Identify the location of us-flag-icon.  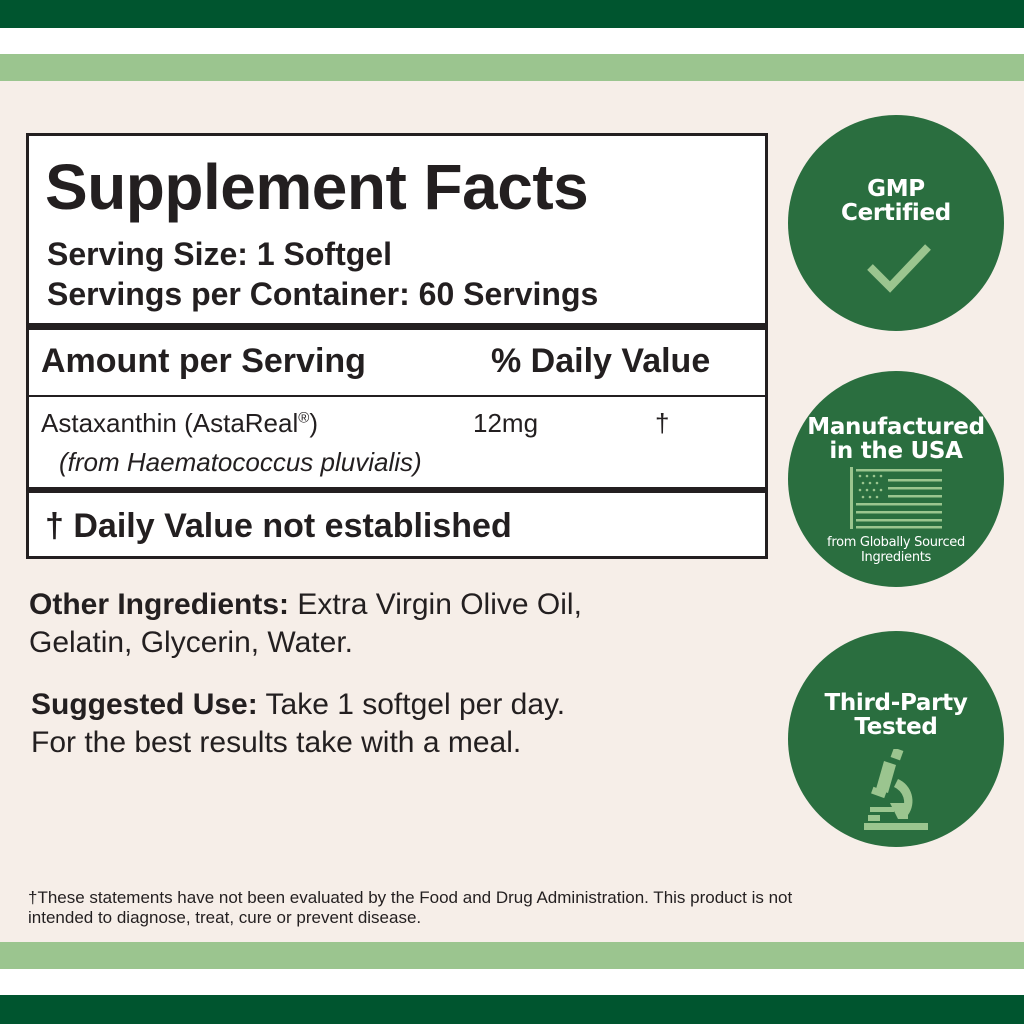
(896, 498).